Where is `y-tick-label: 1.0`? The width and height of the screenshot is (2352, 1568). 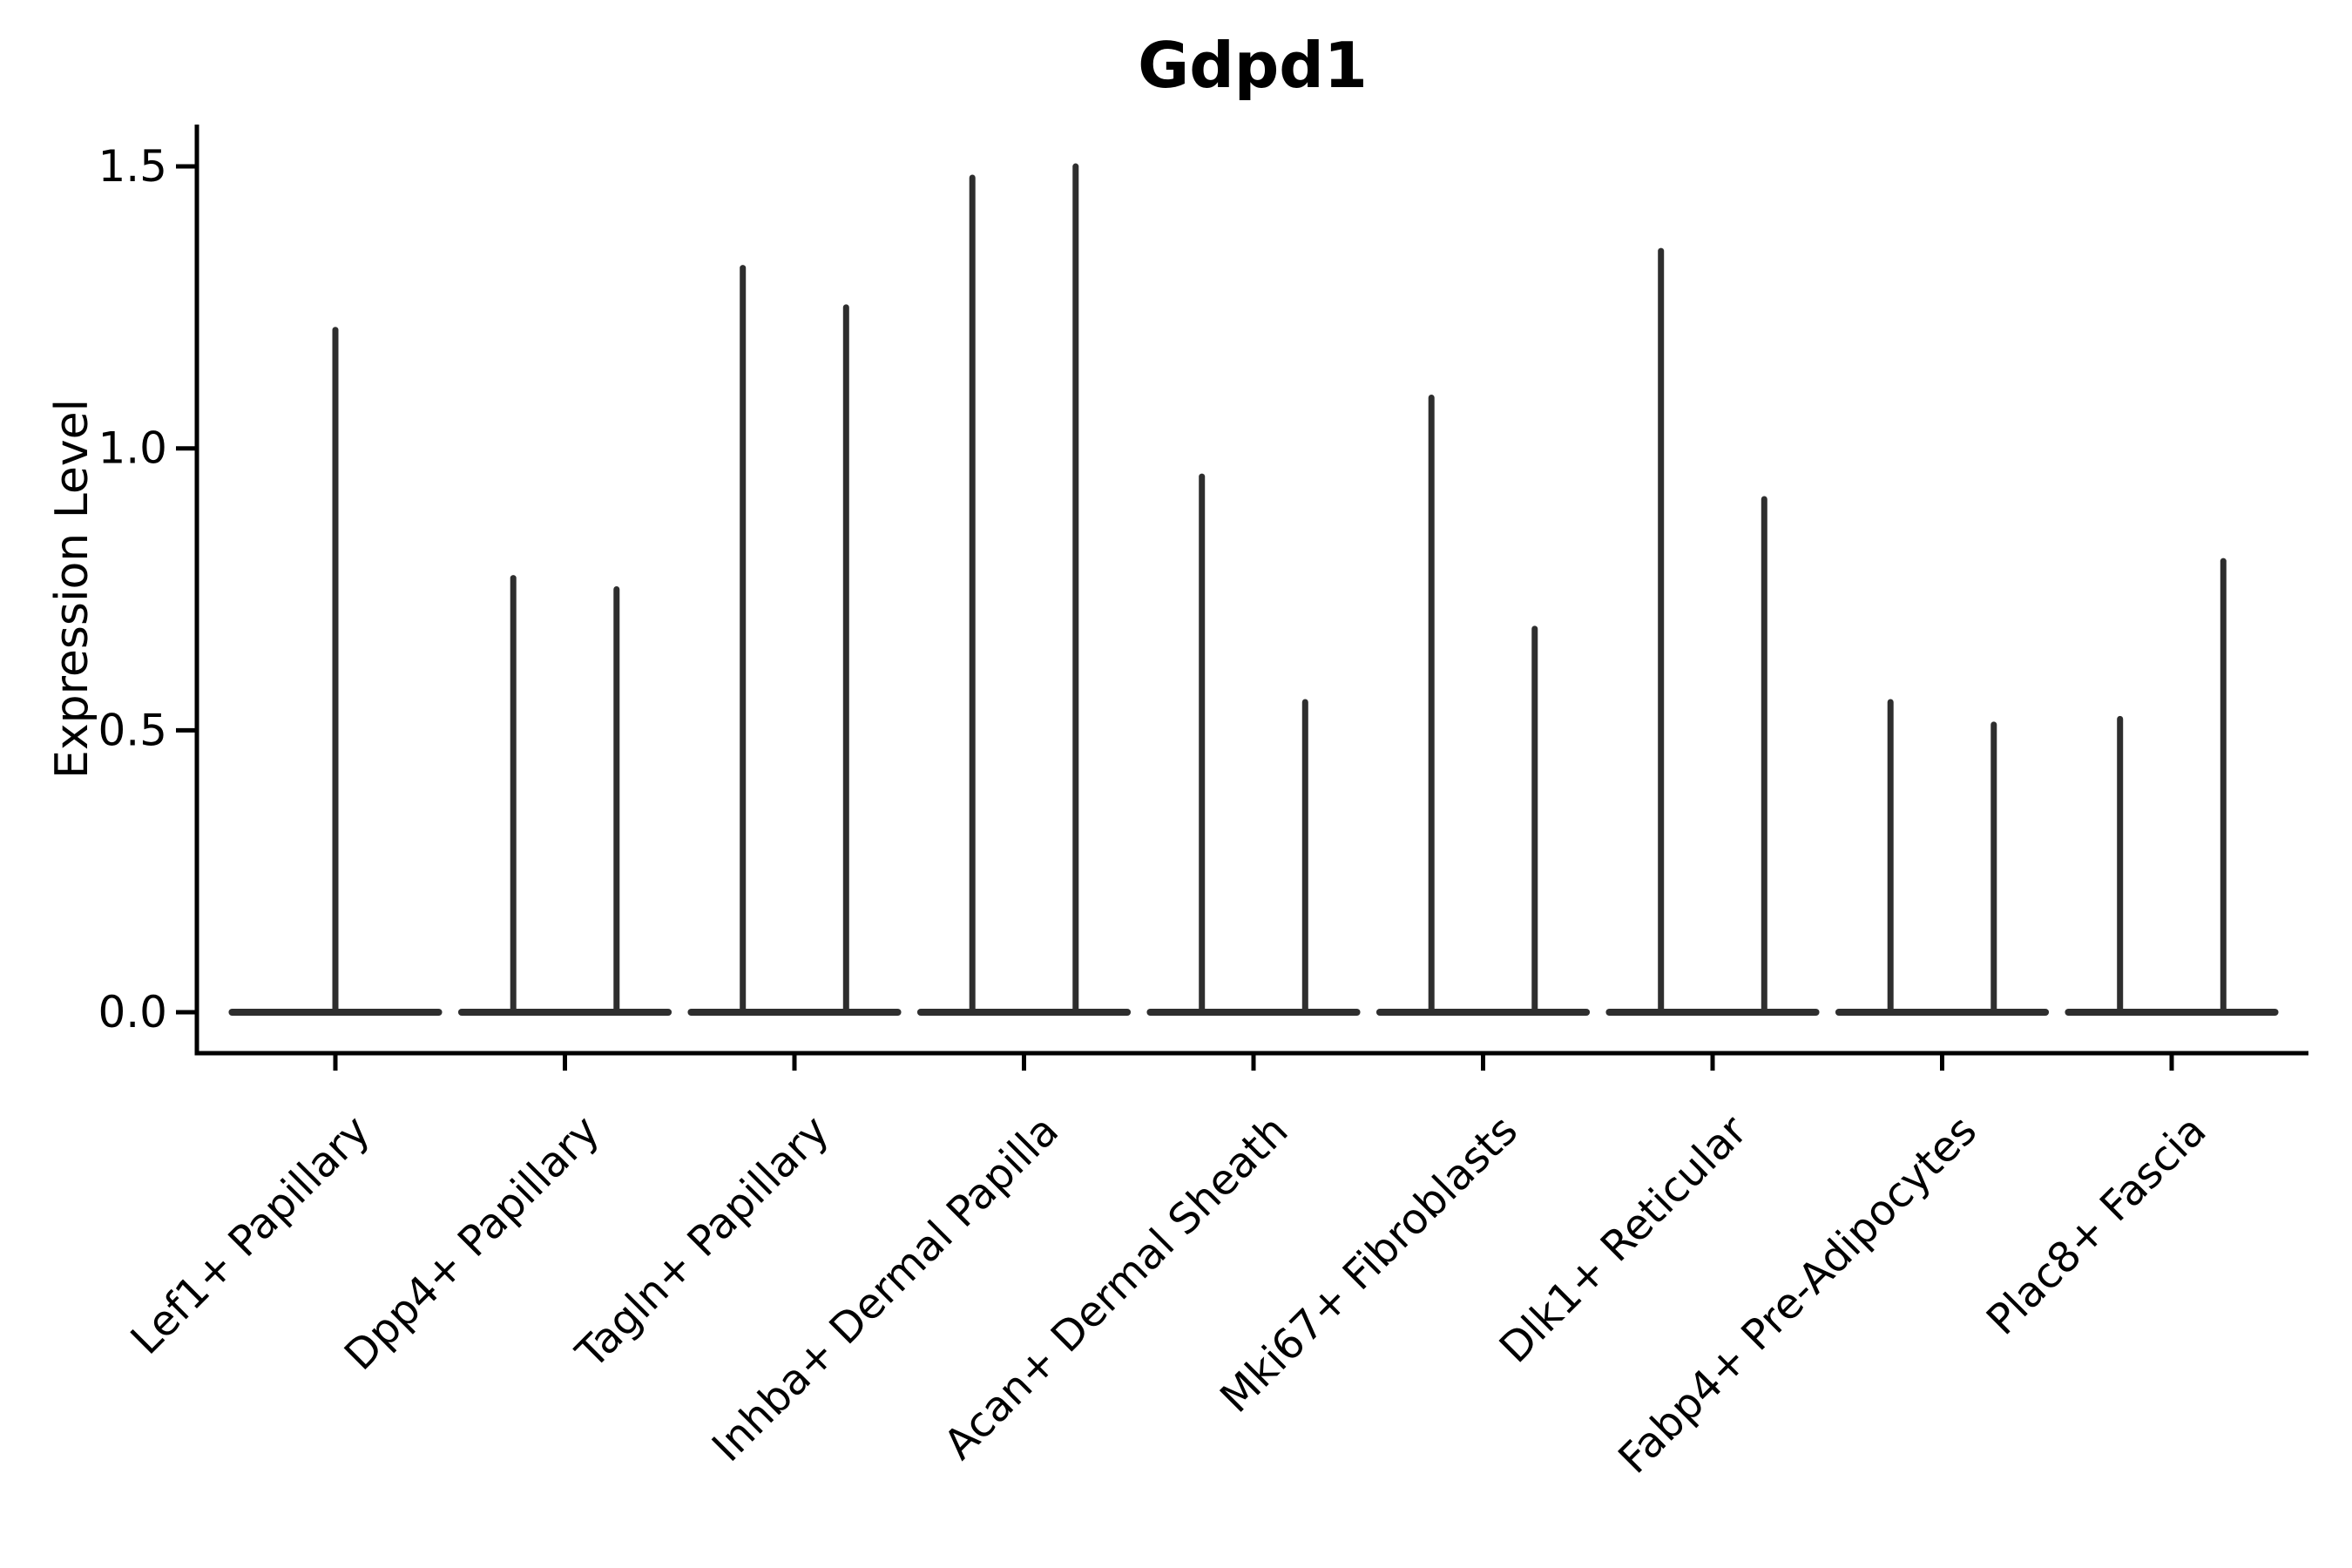
y-tick-label: 1.0 is located at coordinates (132, 448).